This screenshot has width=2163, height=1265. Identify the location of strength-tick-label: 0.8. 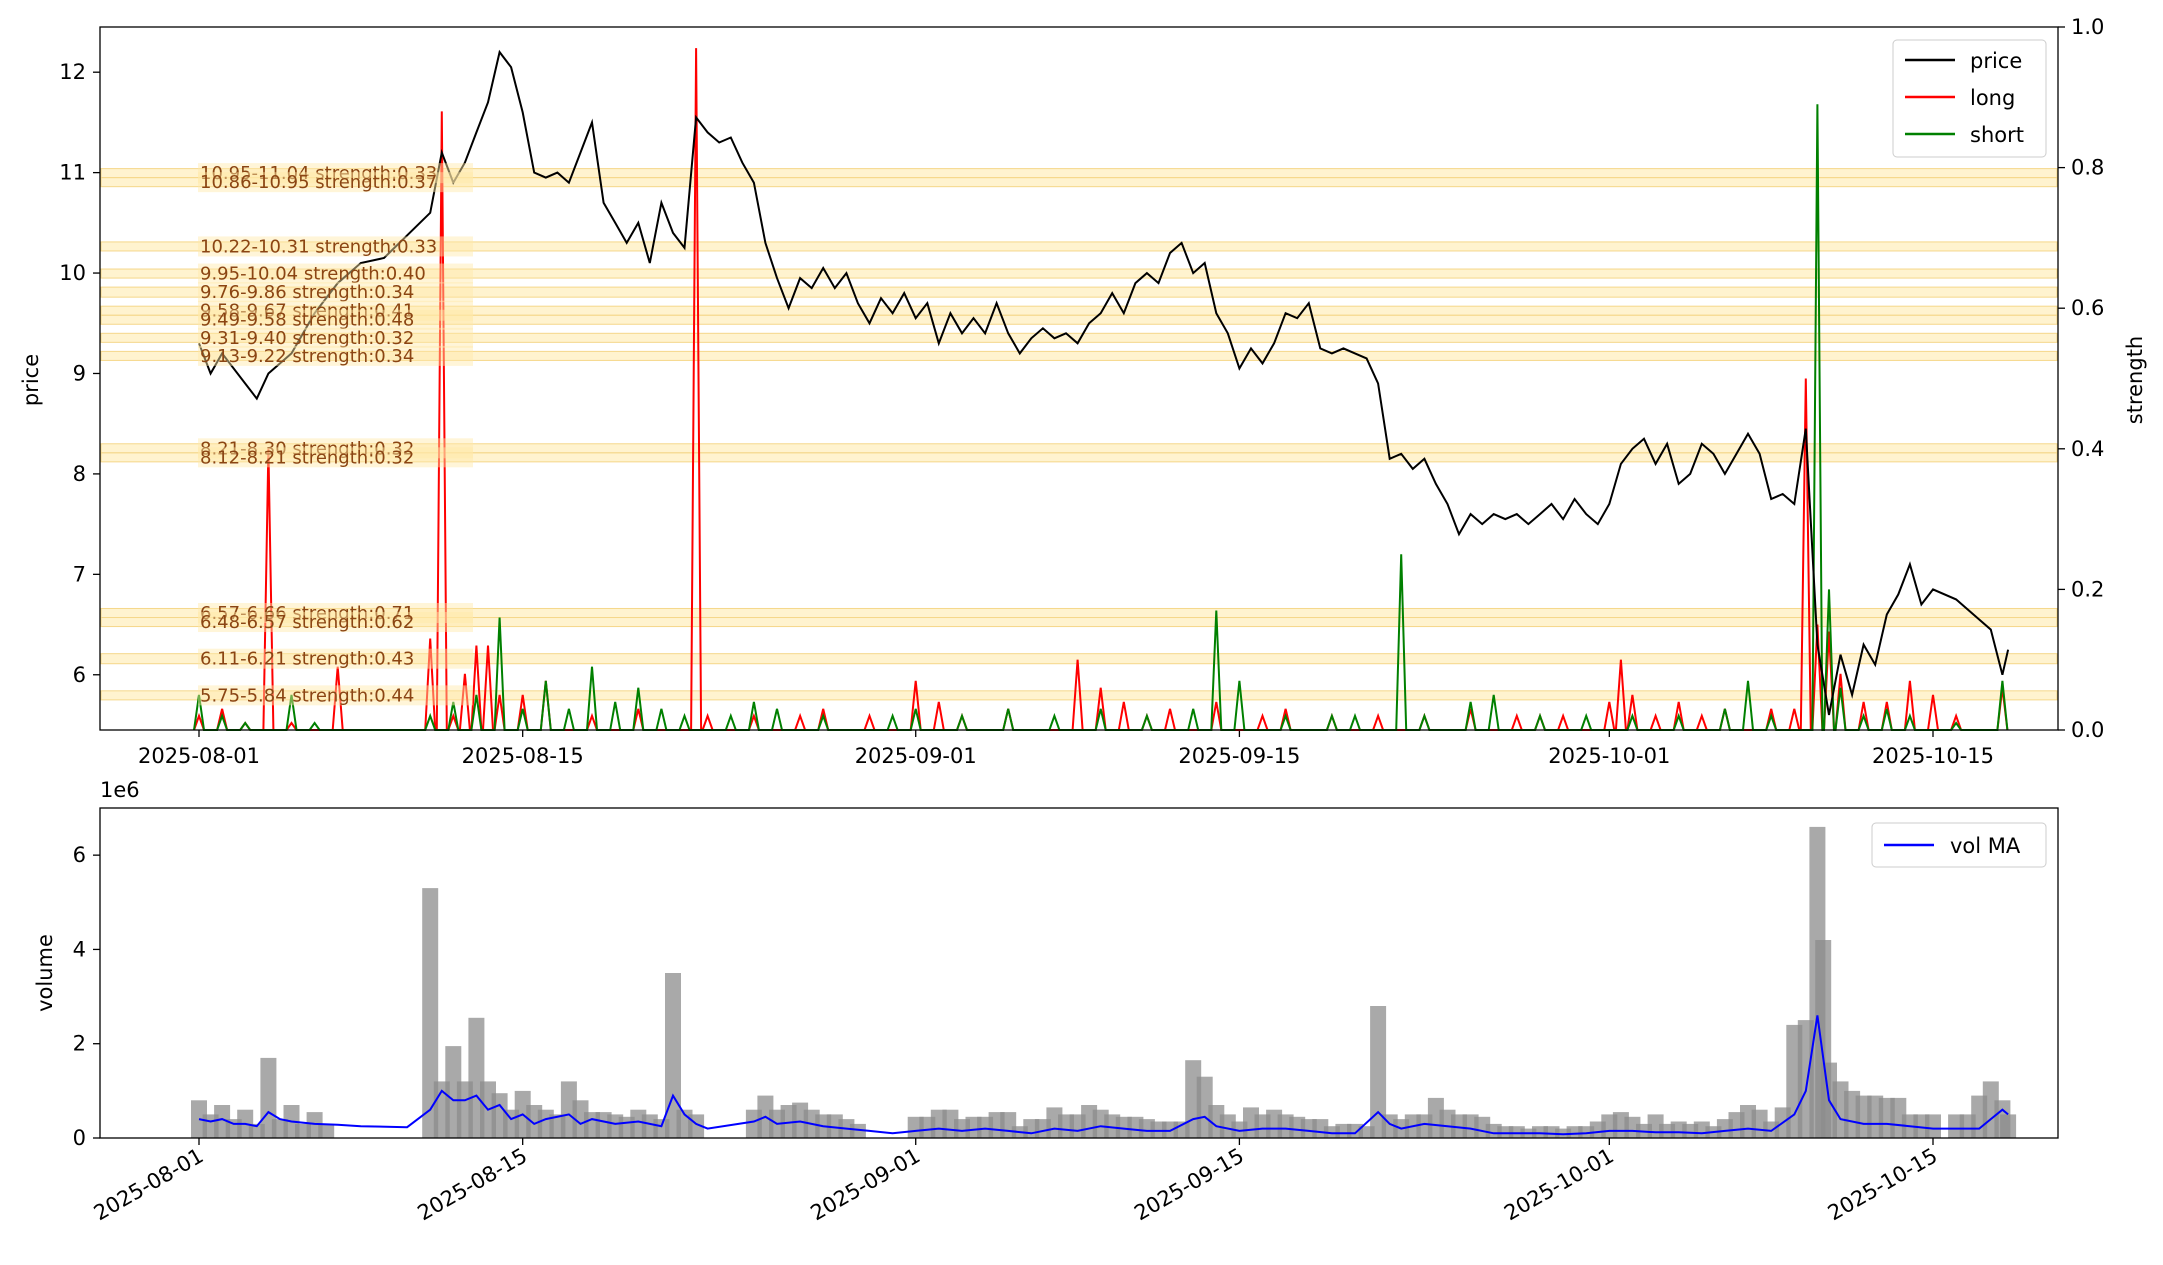
(2087, 168).